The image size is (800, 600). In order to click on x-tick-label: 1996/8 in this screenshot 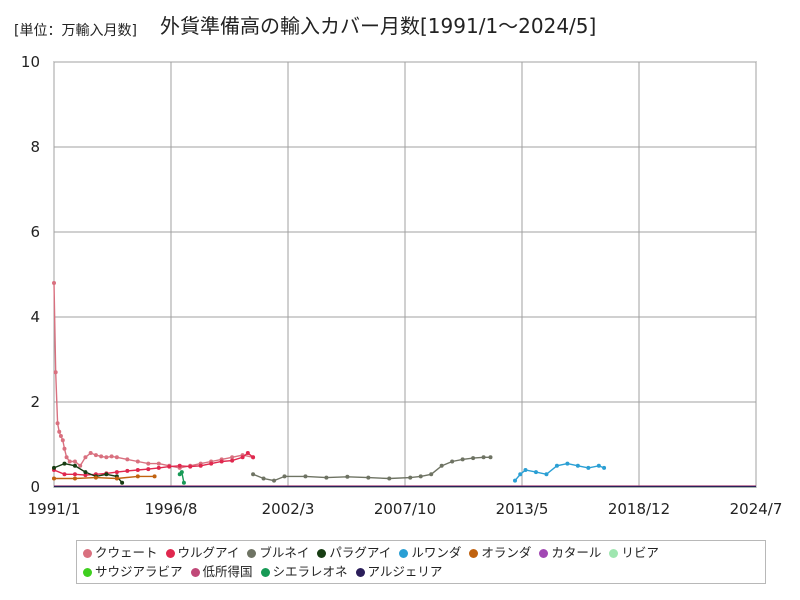, I will do `click(171, 509)`.